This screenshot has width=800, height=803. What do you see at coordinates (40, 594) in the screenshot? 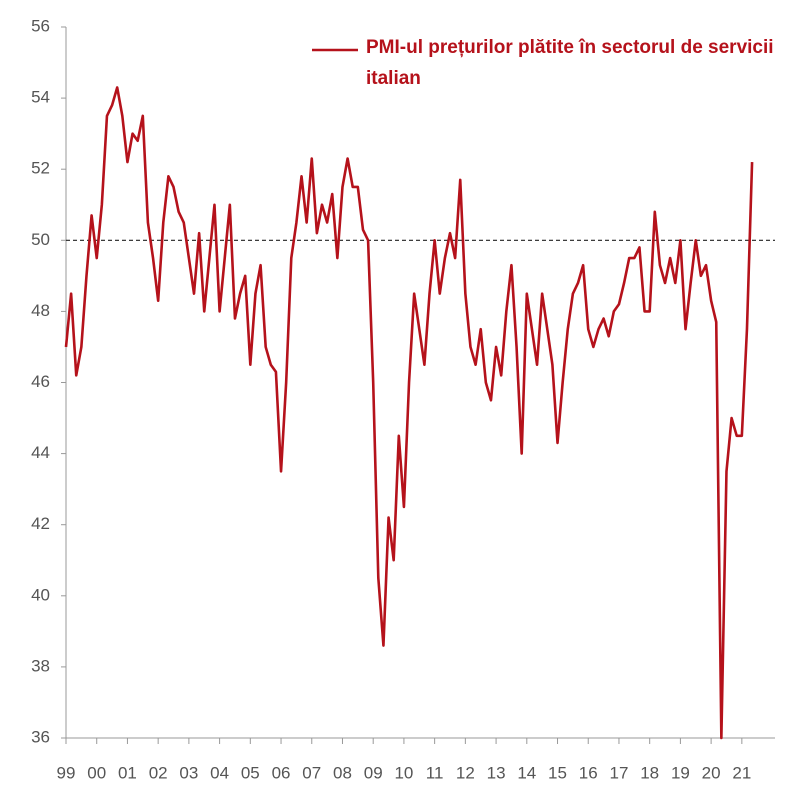
I see `y-tick-label: 40` at bounding box center [40, 594].